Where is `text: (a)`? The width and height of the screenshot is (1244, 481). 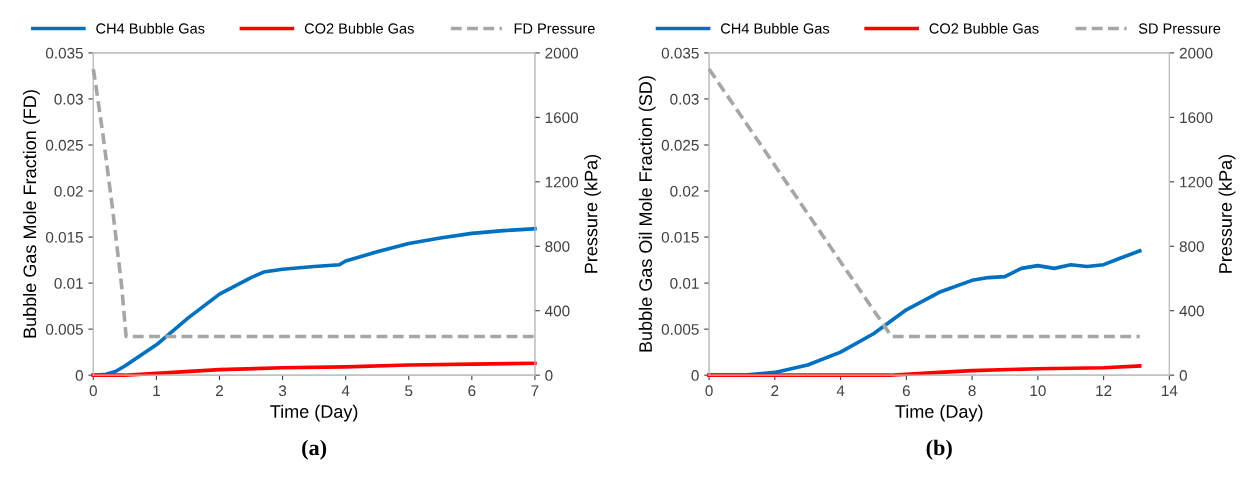 text: (a) is located at coordinates (314, 449).